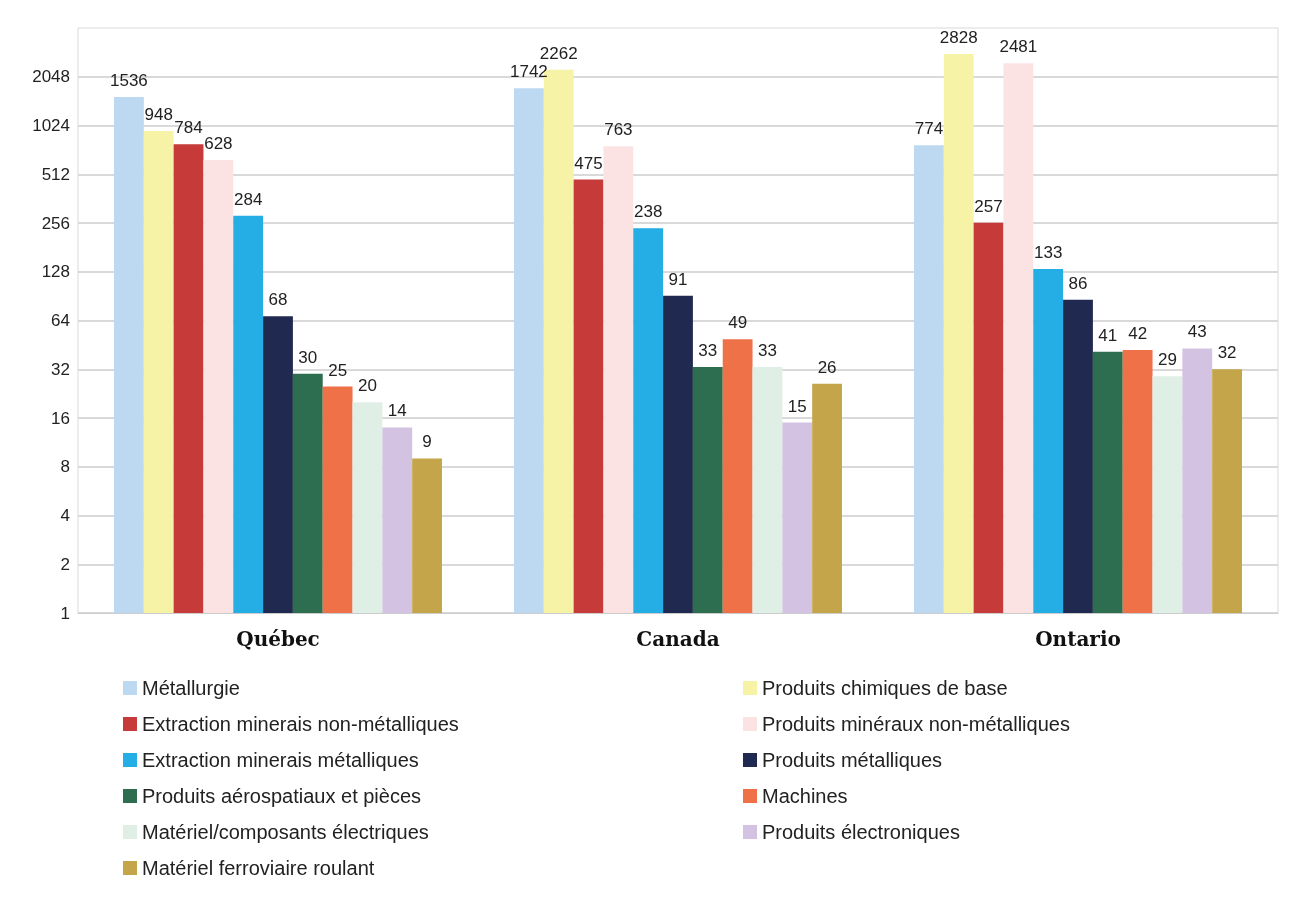 The image size is (1309, 924). Describe the element at coordinates (55, 223) in the screenshot. I see `y-tick-label: 256` at that location.